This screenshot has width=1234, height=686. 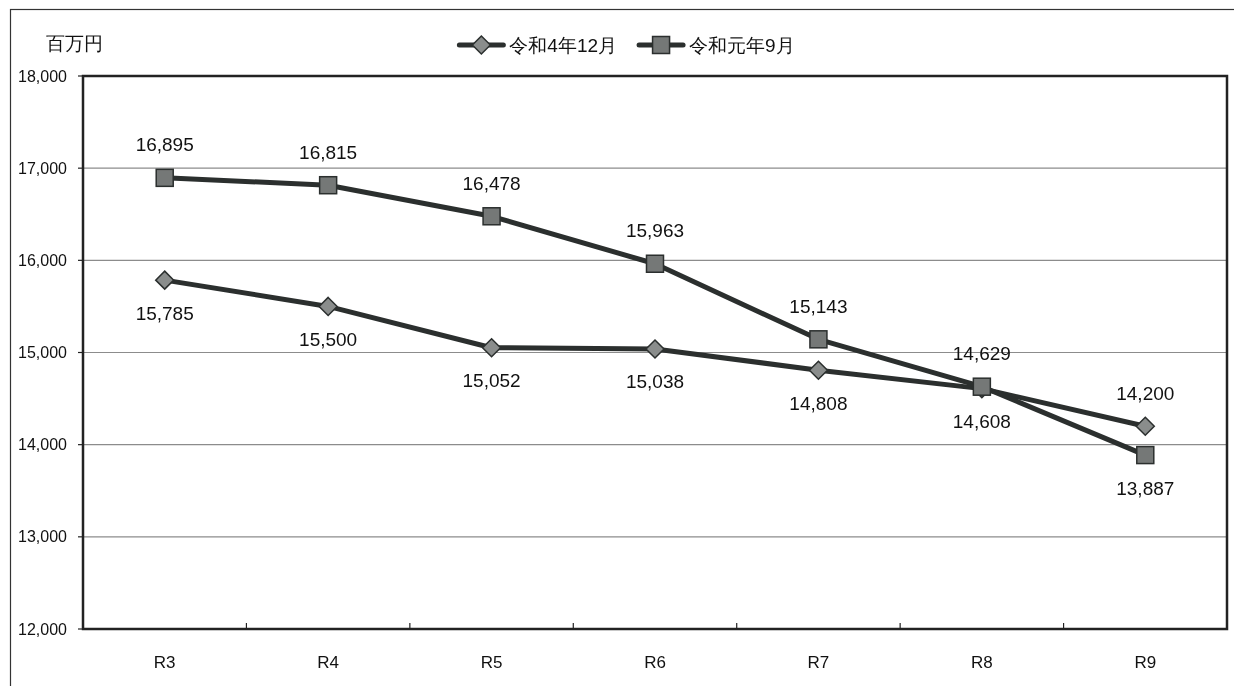 I want to click on x-tick-label: R9, so click(x=1145, y=662).